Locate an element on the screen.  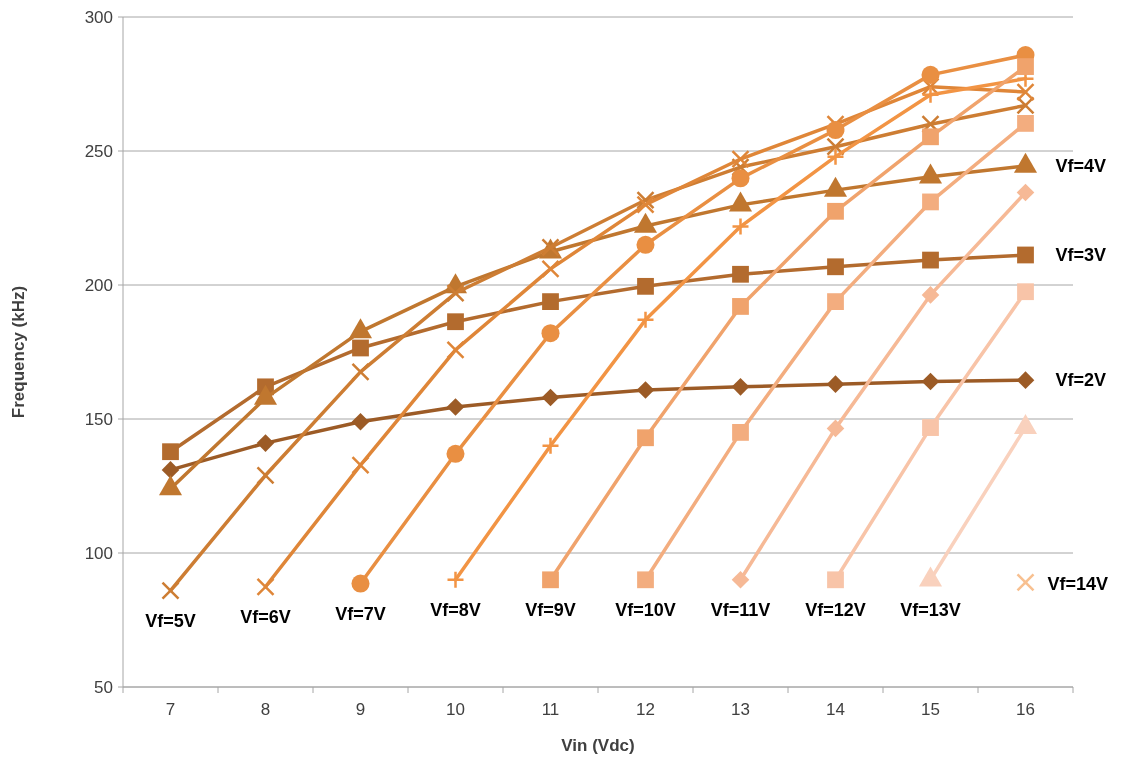
x-tick-label: 8 is located at coordinates (265, 709).